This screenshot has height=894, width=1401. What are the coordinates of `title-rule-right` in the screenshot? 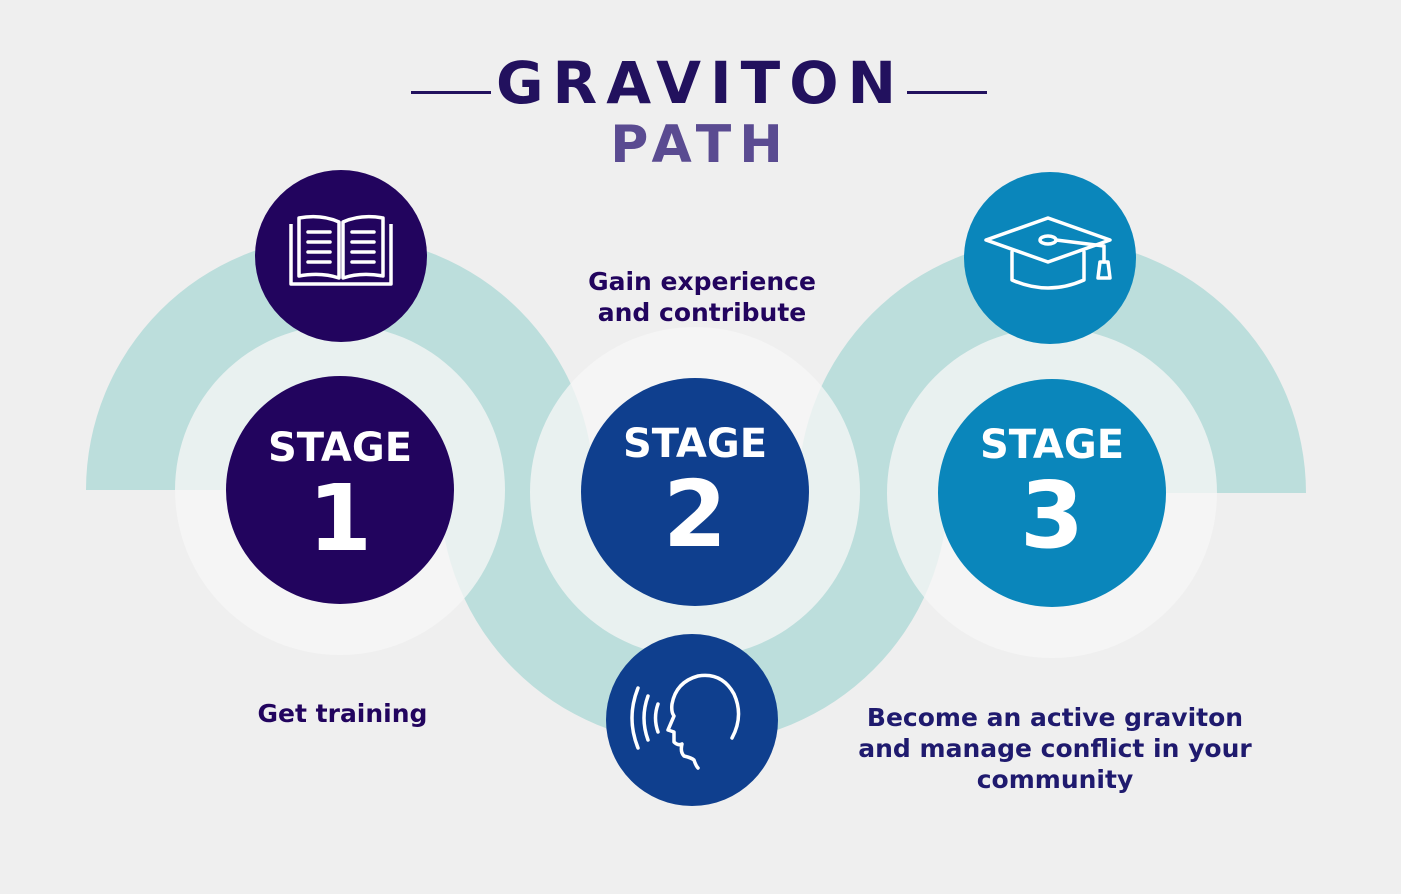 It's located at (947, 92).